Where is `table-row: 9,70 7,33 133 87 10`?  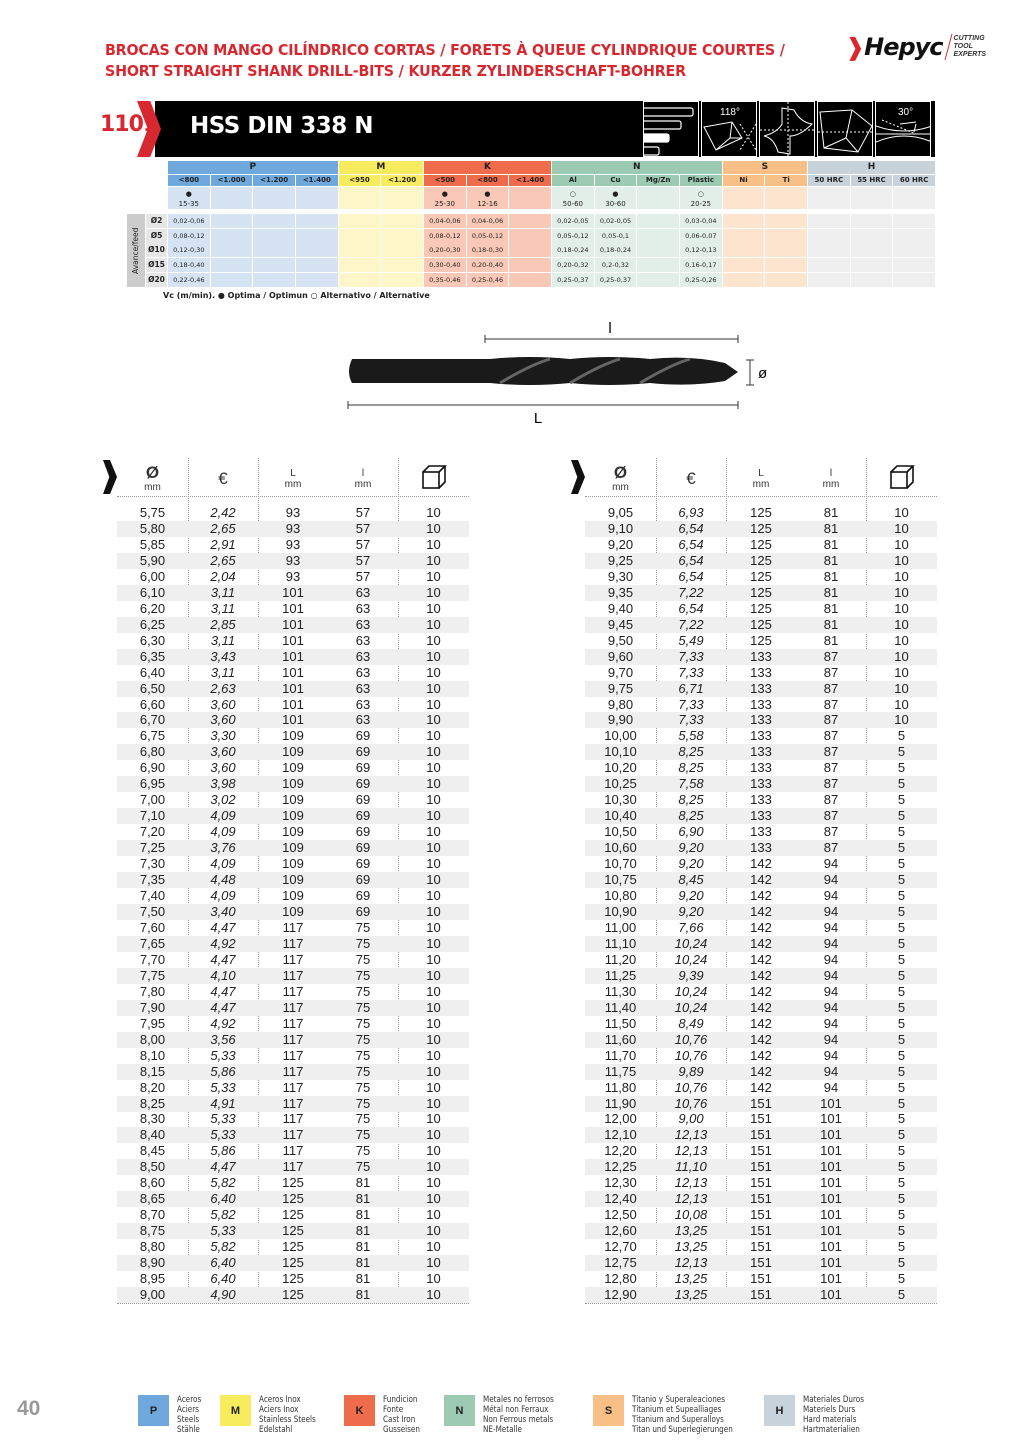
table-row: 9,70 7,33 133 87 10 is located at coordinates (761, 673).